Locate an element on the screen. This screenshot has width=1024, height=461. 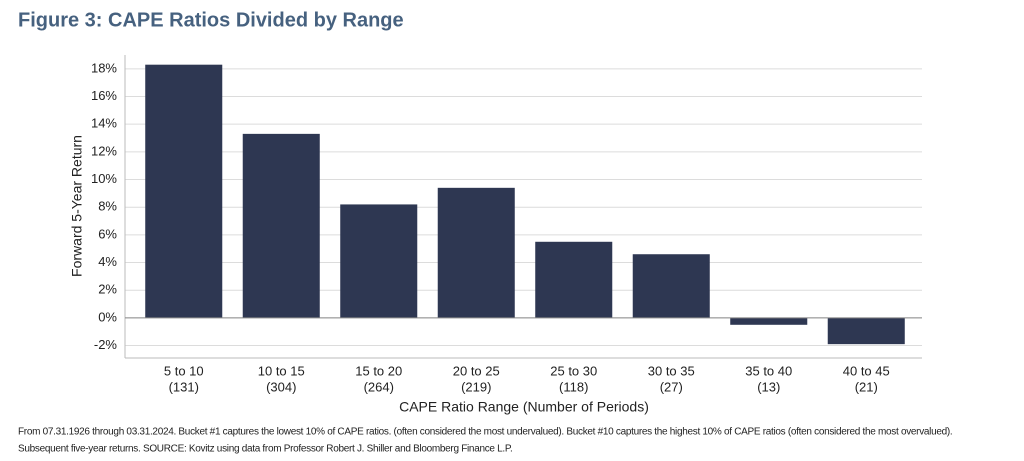
x-axis-title: CAPE Ratio Range (Number of Periods) is located at coordinates (524, 407).